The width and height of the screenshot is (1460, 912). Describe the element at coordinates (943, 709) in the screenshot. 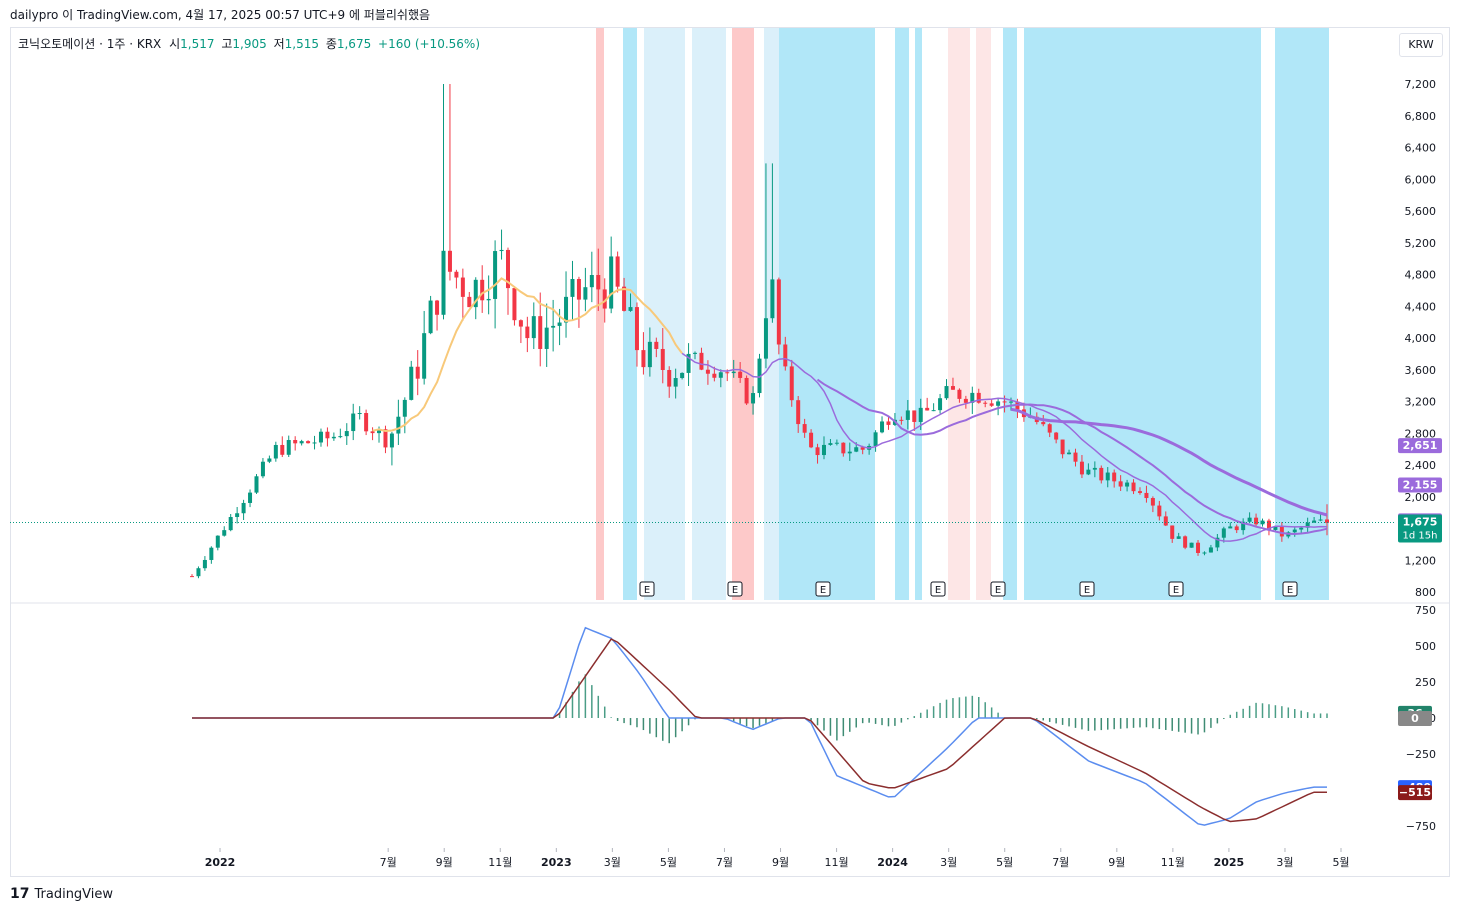

I see `macd-histogram` at that location.